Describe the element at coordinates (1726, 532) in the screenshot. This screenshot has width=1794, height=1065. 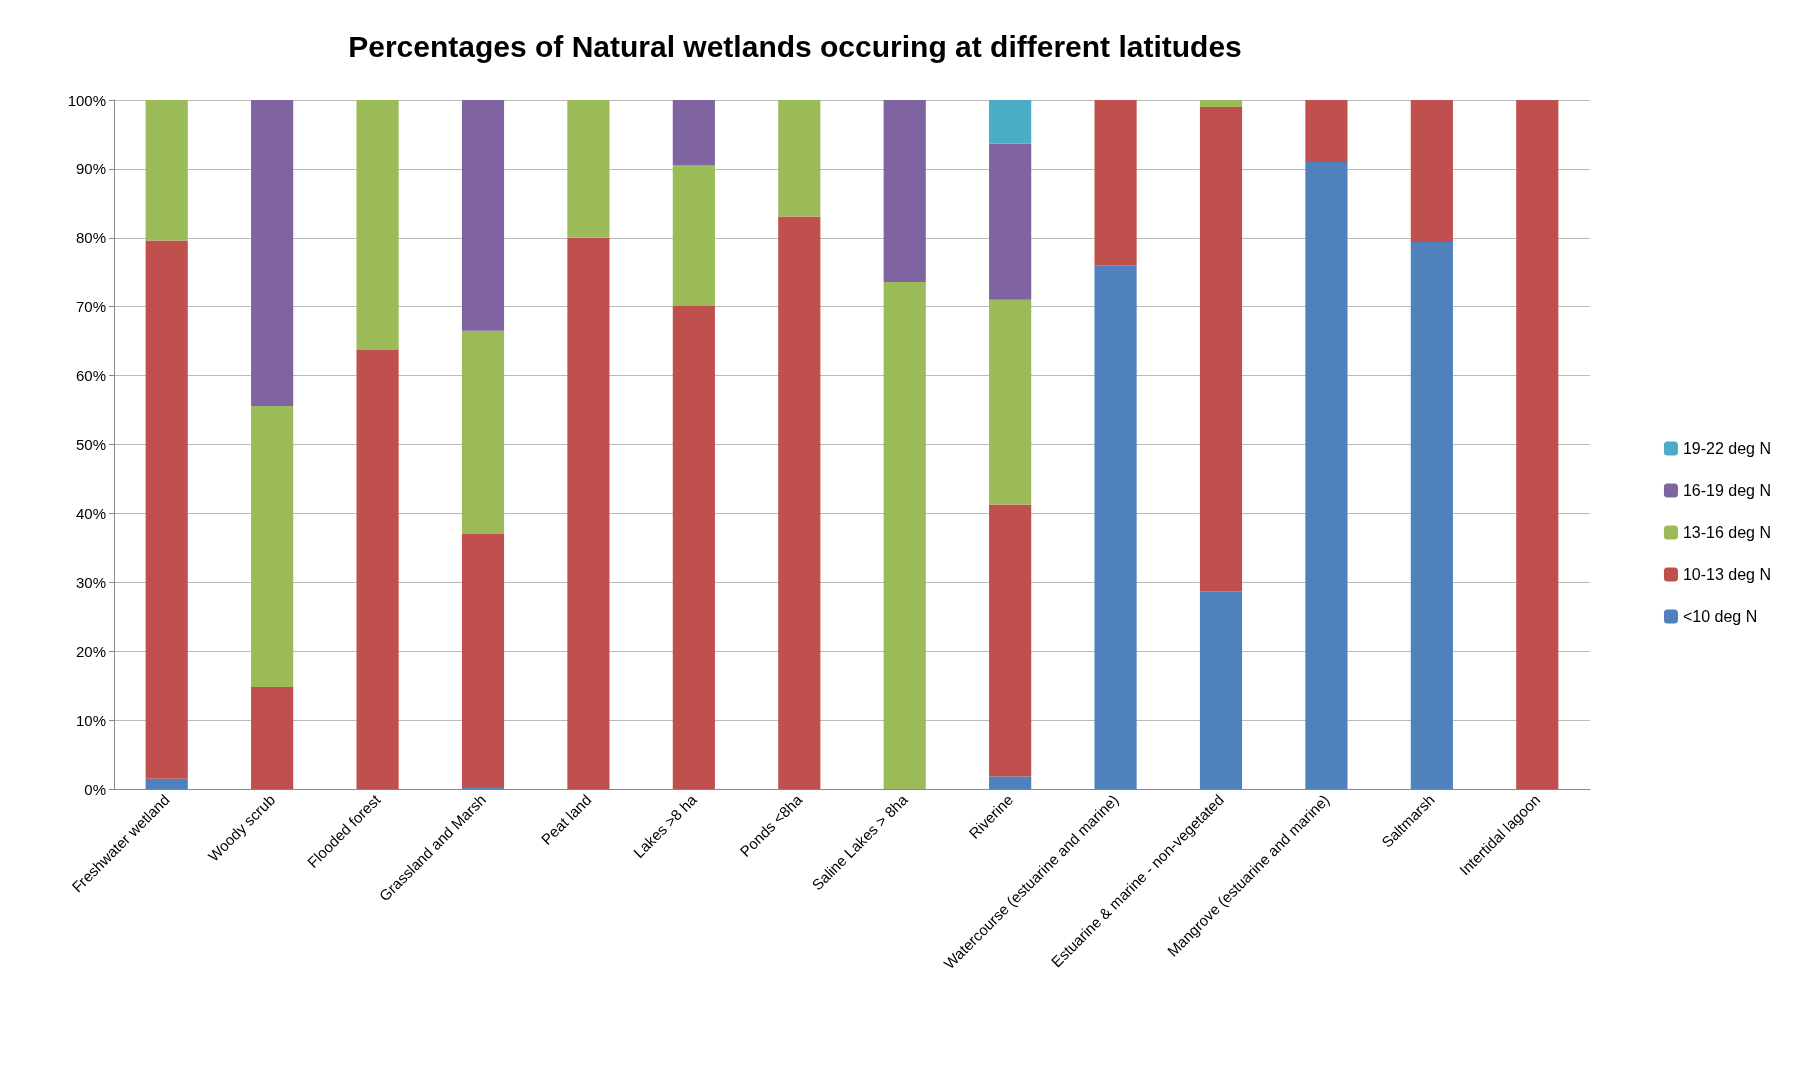
I see `legend-label: 13-16 deg N` at that location.